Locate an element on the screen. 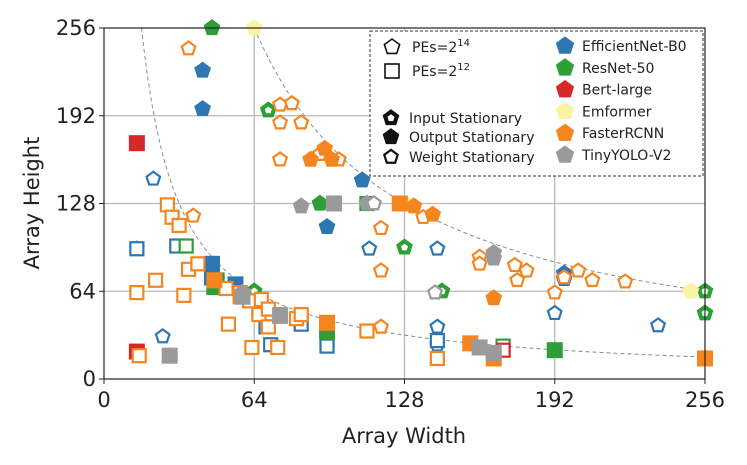 The height and width of the screenshot is (465, 747). legend-series-5: TinyYOLO-V2 is located at coordinates (613, 154).